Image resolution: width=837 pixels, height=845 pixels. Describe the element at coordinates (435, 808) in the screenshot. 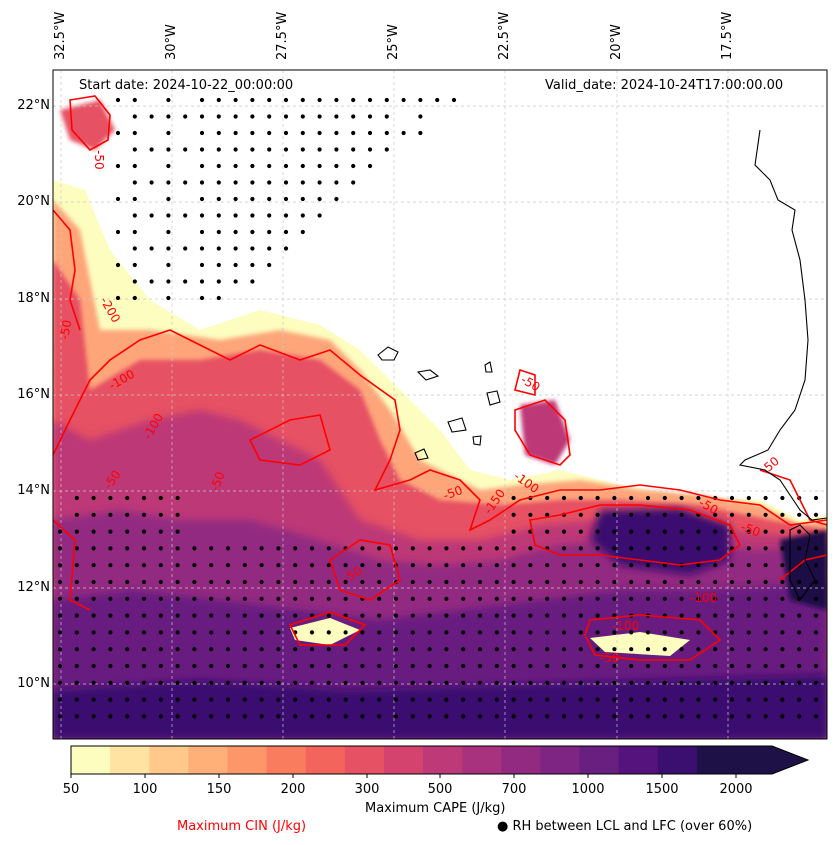

I see `colorbar-label: Maximum CAPE (J/kg)` at that location.